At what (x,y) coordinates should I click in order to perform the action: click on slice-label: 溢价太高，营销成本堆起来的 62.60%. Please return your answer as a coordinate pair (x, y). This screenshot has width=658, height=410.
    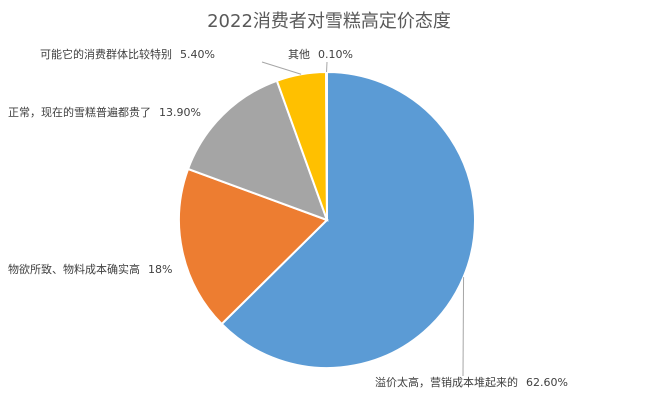
    Looking at the image, I should click on (471, 382).